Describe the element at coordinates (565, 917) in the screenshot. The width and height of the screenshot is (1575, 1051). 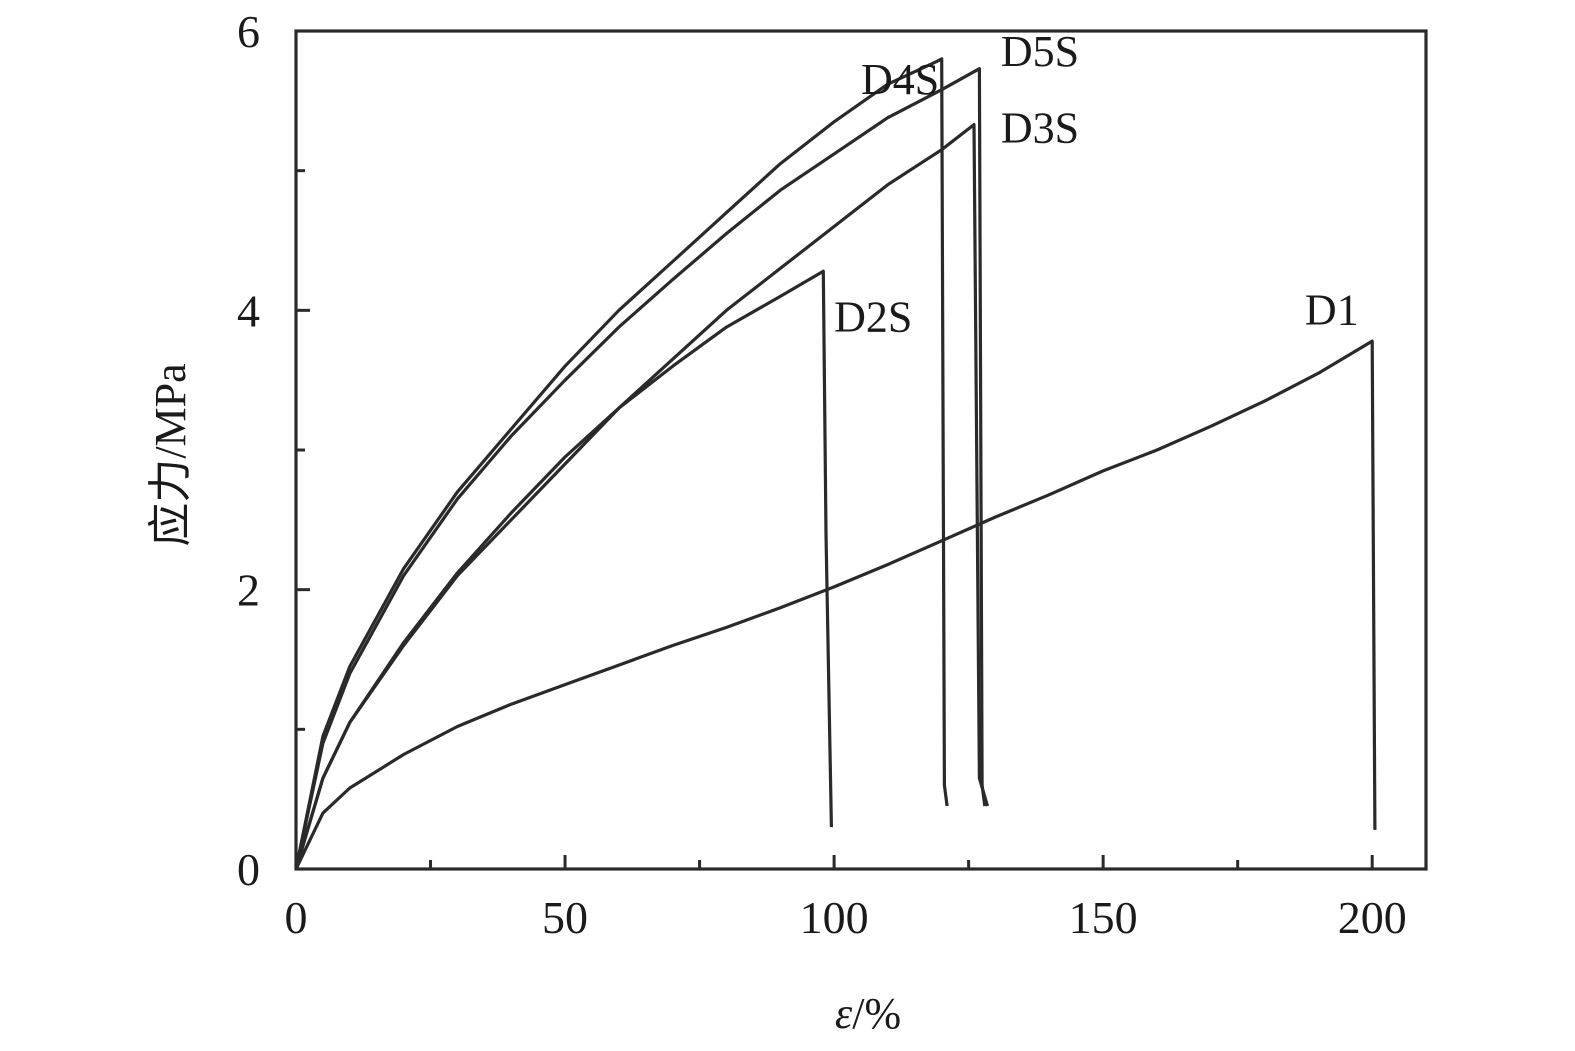
I see `x-tick-label: 50` at that location.